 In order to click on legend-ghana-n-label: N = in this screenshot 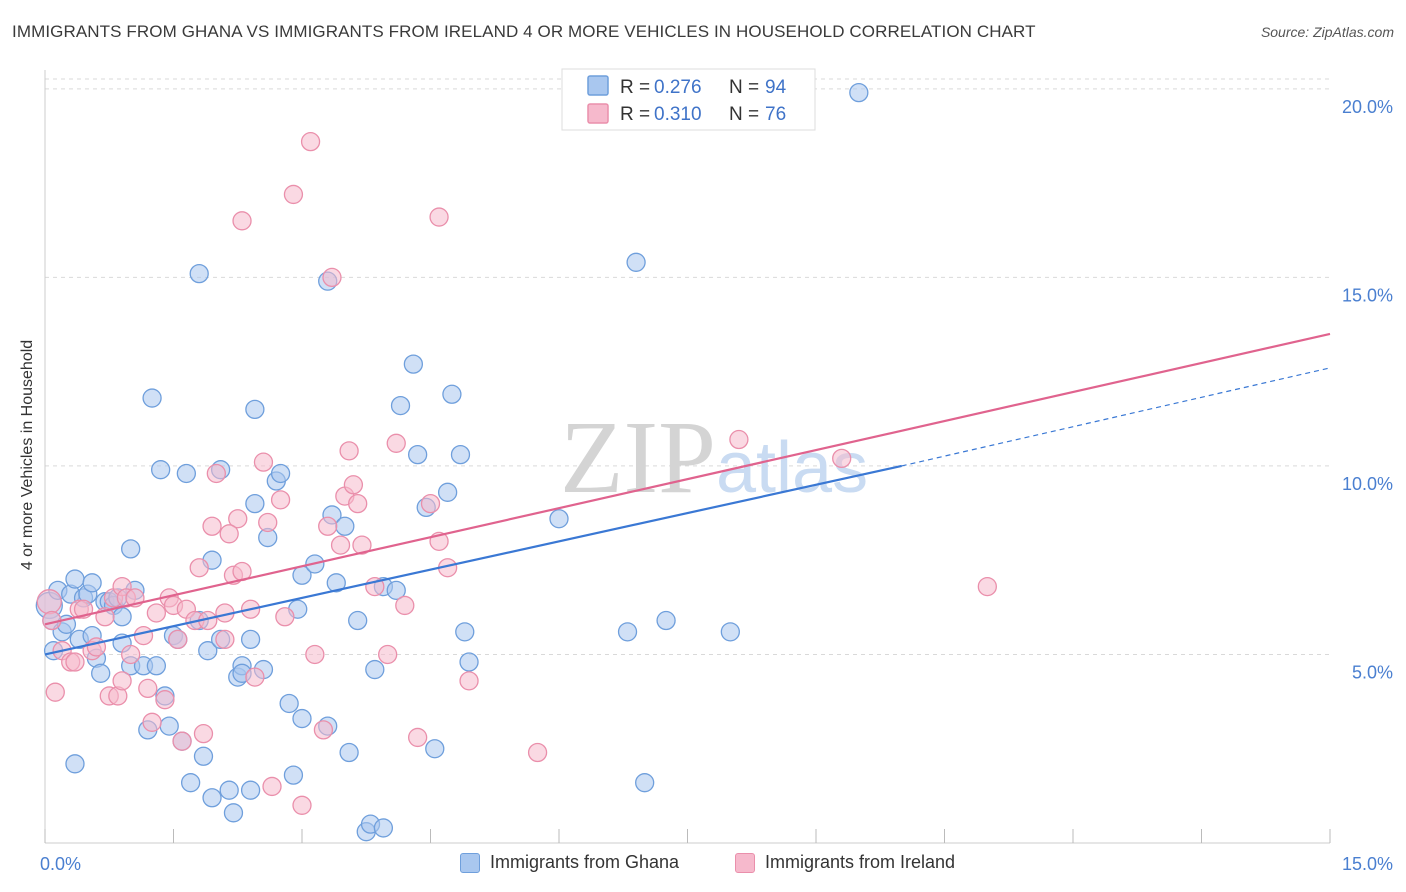, I will do `click(744, 87)`.